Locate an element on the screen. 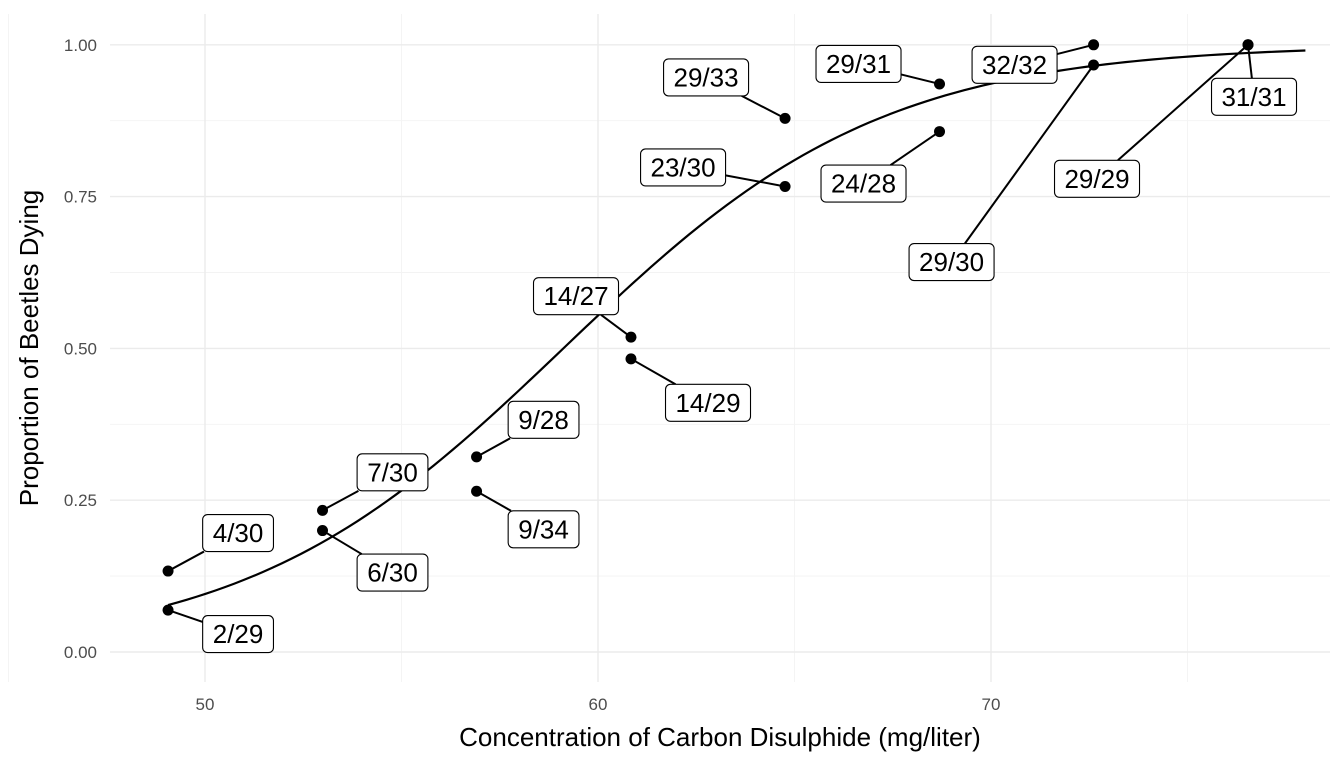 This screenshot has width=1344, height=768. point-label: 23/30 is located at coordinates (683, 167).